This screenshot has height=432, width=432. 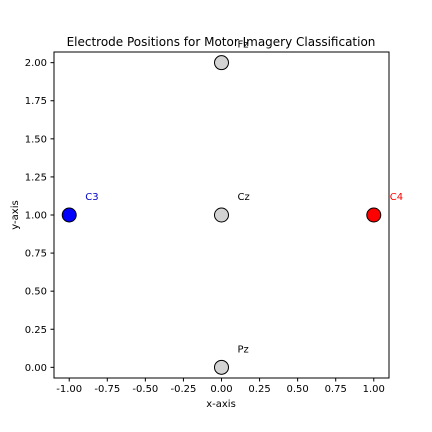 I want to click on y-ticks: 0.00 0.25 0.50 0.75 1.00 1.25 1.50 1.75 2.00, so click(x=39, y=216).